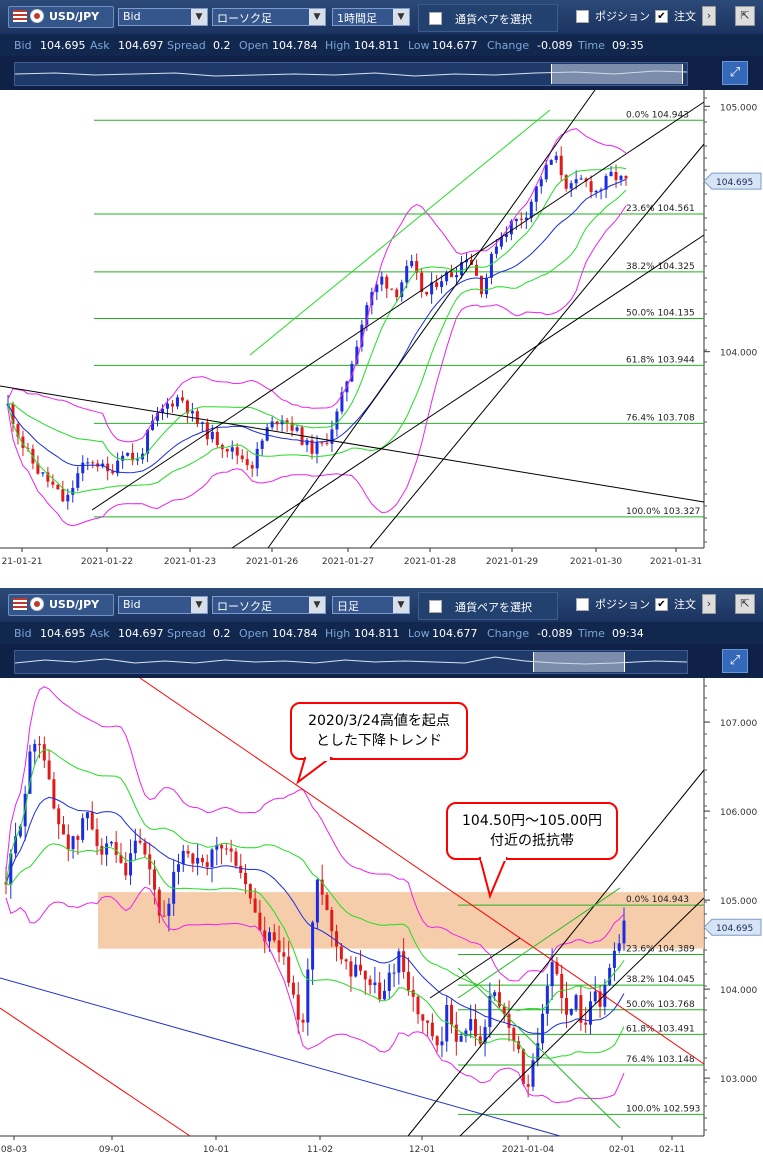 The image size is (763, 1175). I want to click on x-tick-label: 2021-01-29, so click(512, 562).